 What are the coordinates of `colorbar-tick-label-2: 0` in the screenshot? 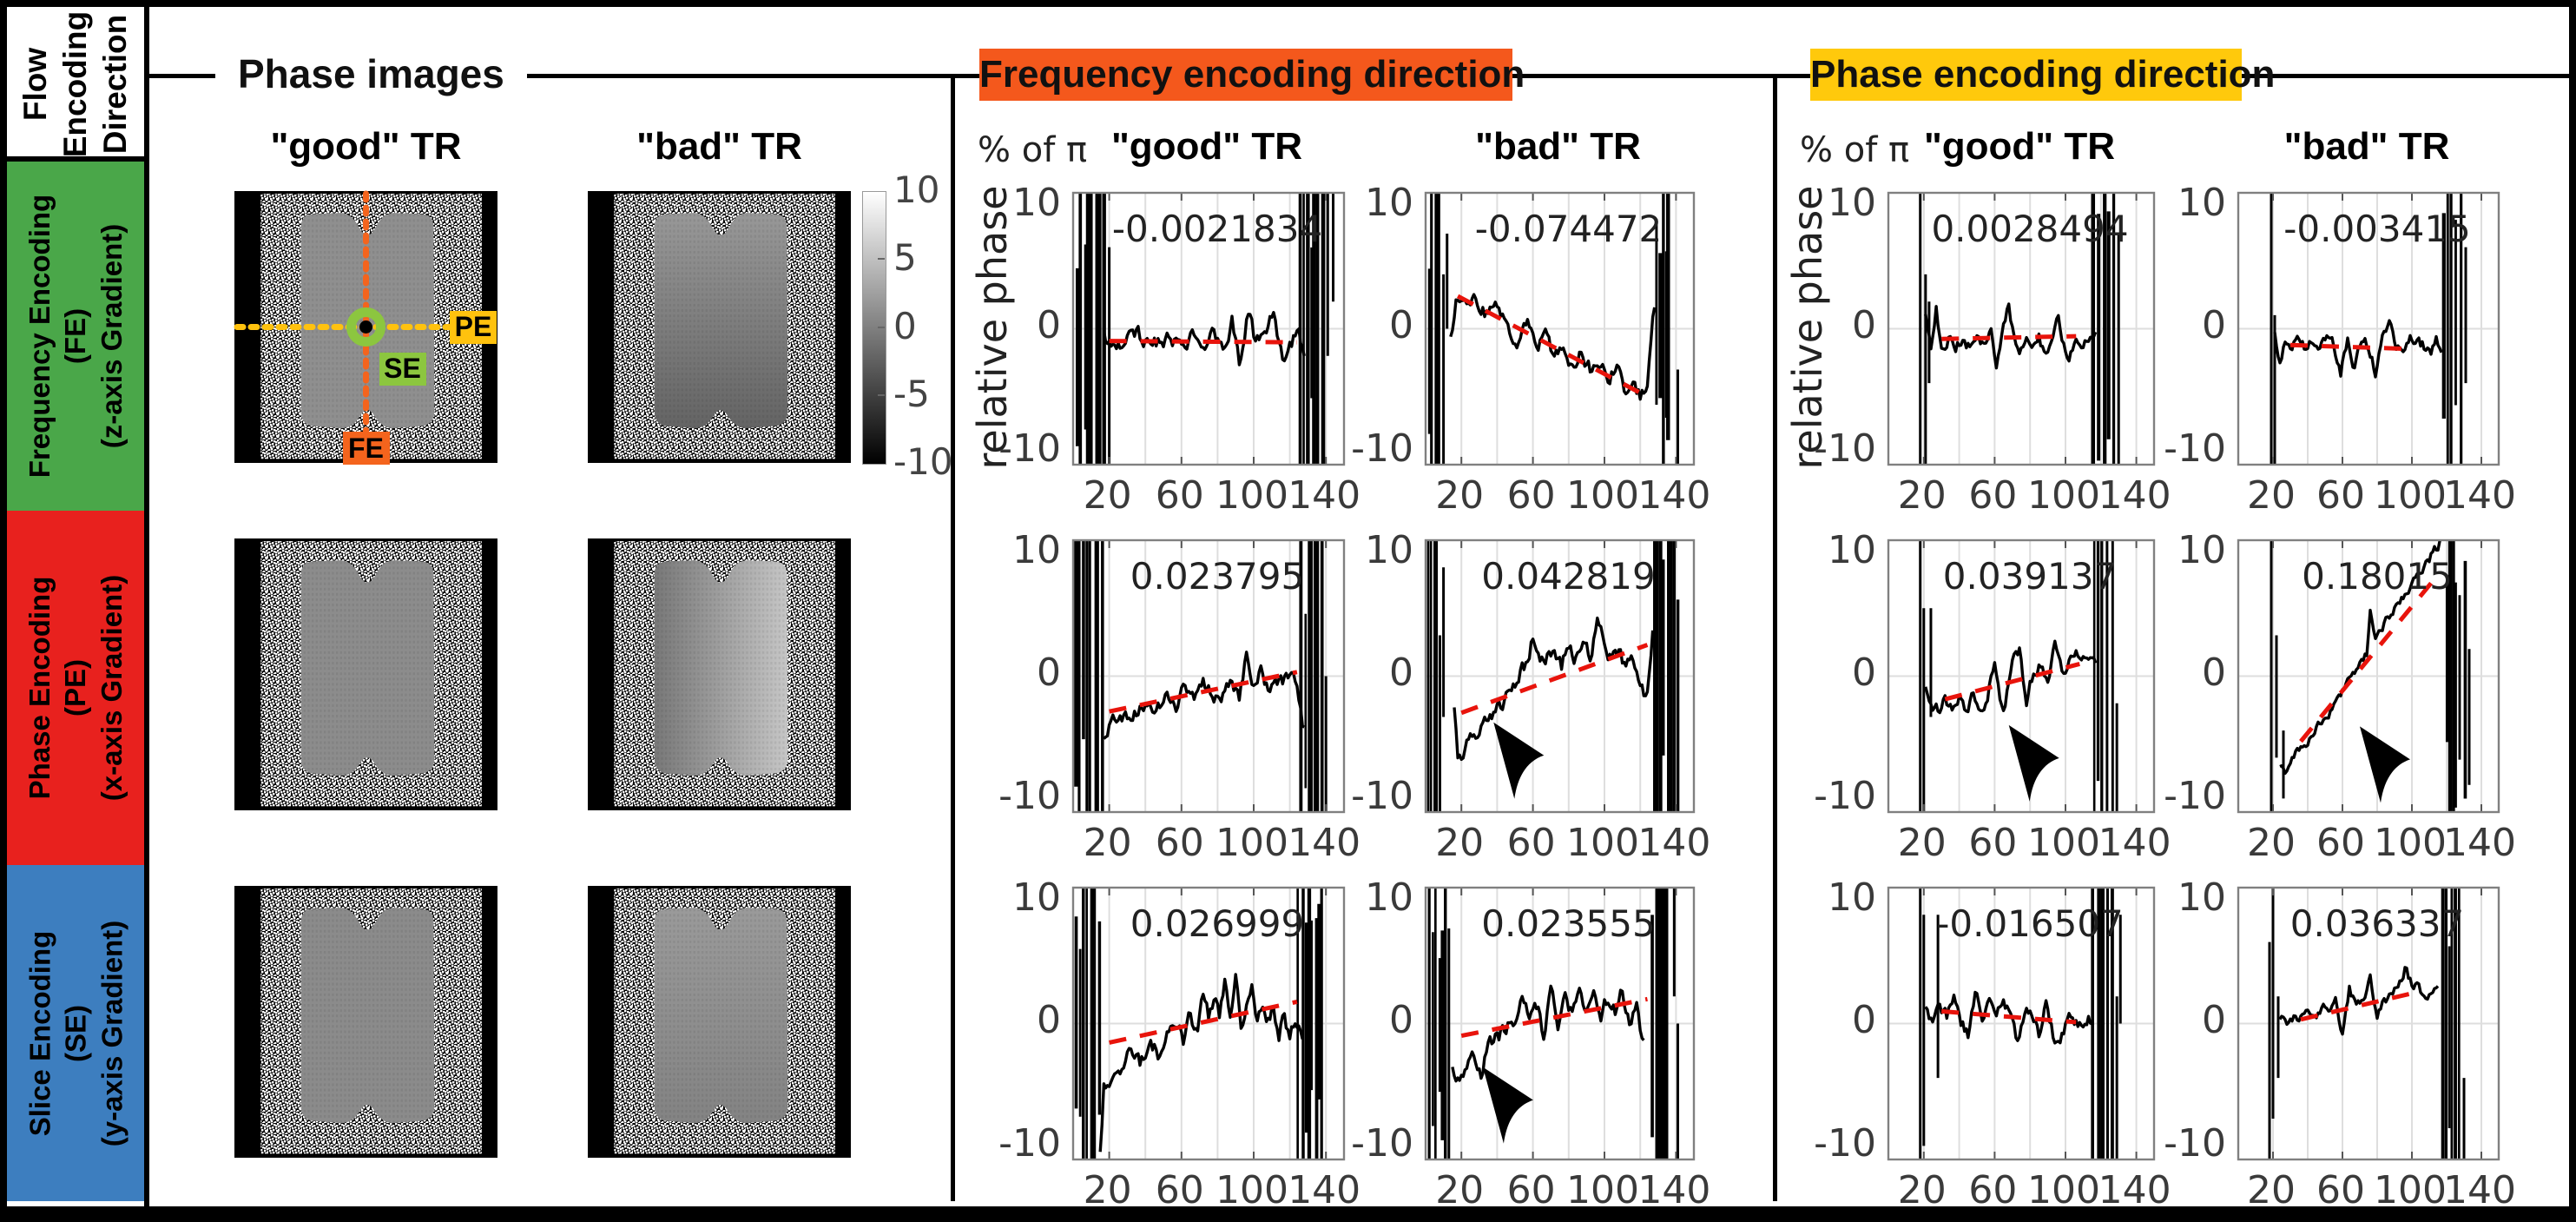 It's located at (905, 325).